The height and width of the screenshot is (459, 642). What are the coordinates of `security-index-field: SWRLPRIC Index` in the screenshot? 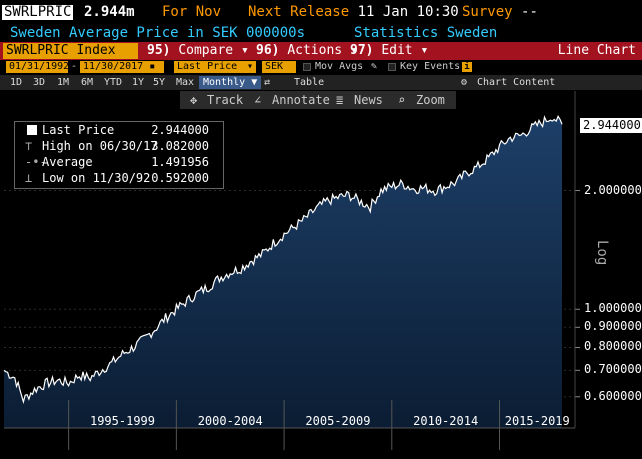 It's located at (70, 51).